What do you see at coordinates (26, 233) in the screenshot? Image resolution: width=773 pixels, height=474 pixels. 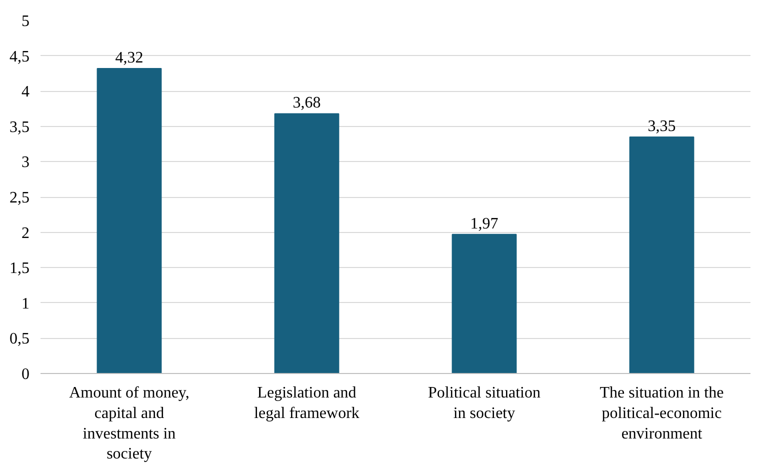 I see `y-tick-label: 2` at bounding box center [26, 233].